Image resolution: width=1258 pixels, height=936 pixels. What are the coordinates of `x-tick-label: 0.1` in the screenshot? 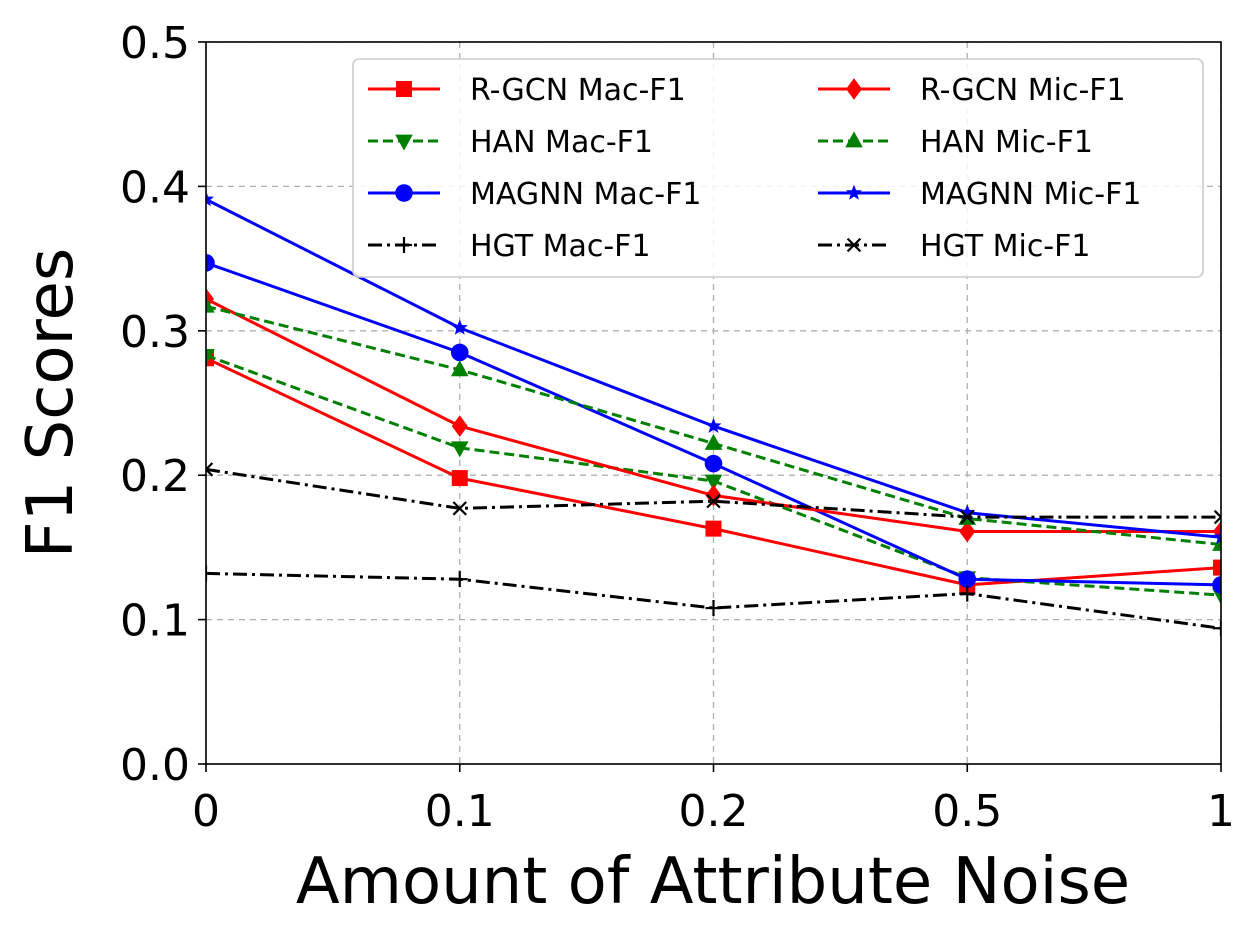 It's located at (460, 811).